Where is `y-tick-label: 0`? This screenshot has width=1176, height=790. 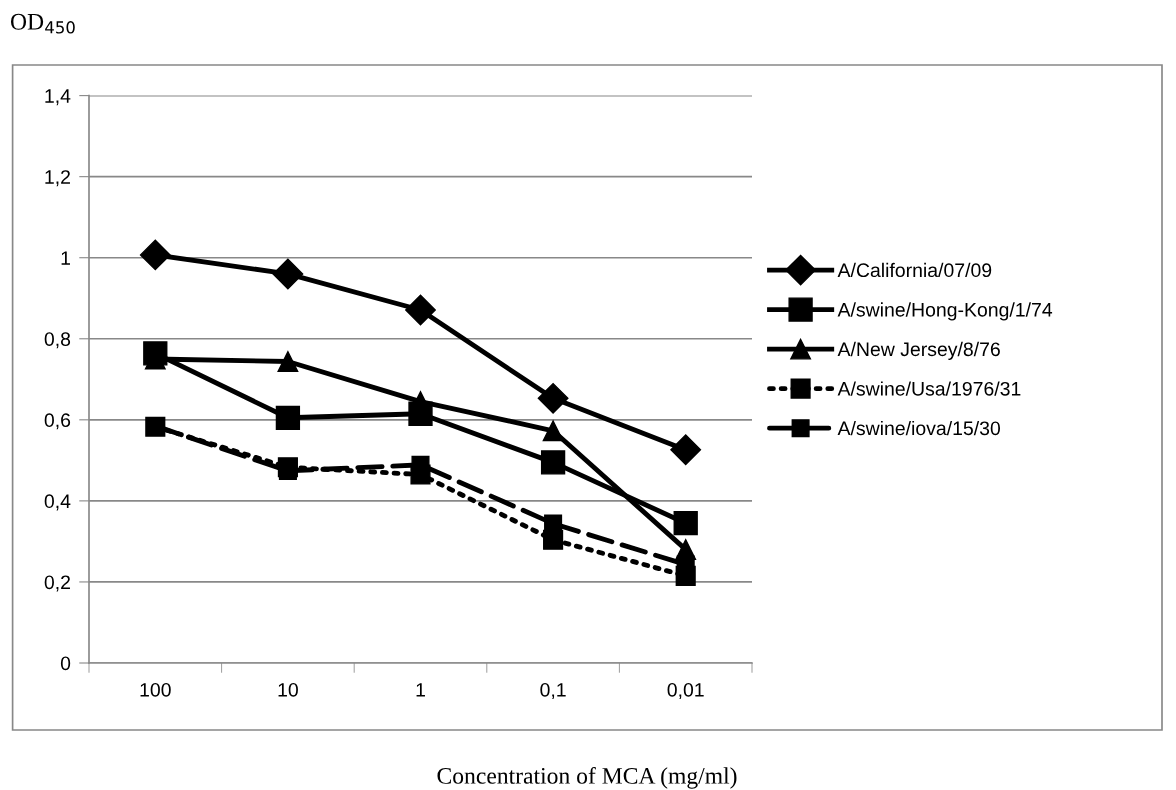
y-tick-label: 0 is located at coordinates (65, 663).